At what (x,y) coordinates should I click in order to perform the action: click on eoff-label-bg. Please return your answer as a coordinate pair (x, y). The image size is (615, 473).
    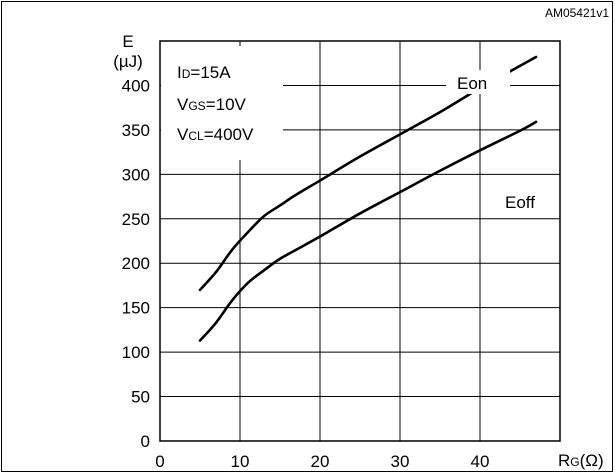
    Looking at the image, I should click on (521, 202).